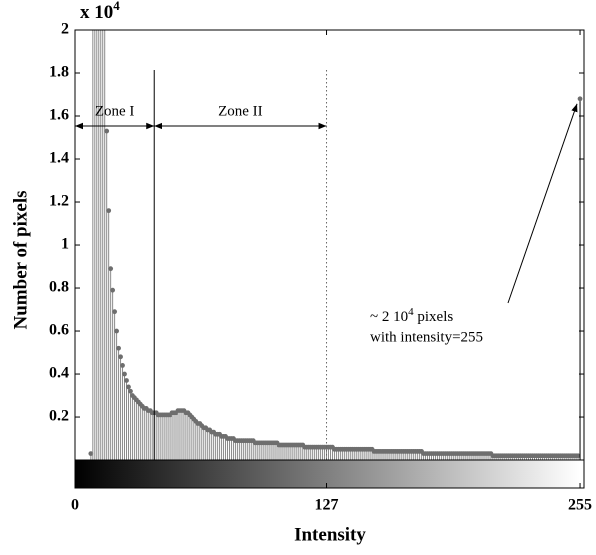 The height and width of the screenshot is (555, 596). Describe the element at coordinates (328, 474) in the screenshot. I see `intensity-gradient` at that location.